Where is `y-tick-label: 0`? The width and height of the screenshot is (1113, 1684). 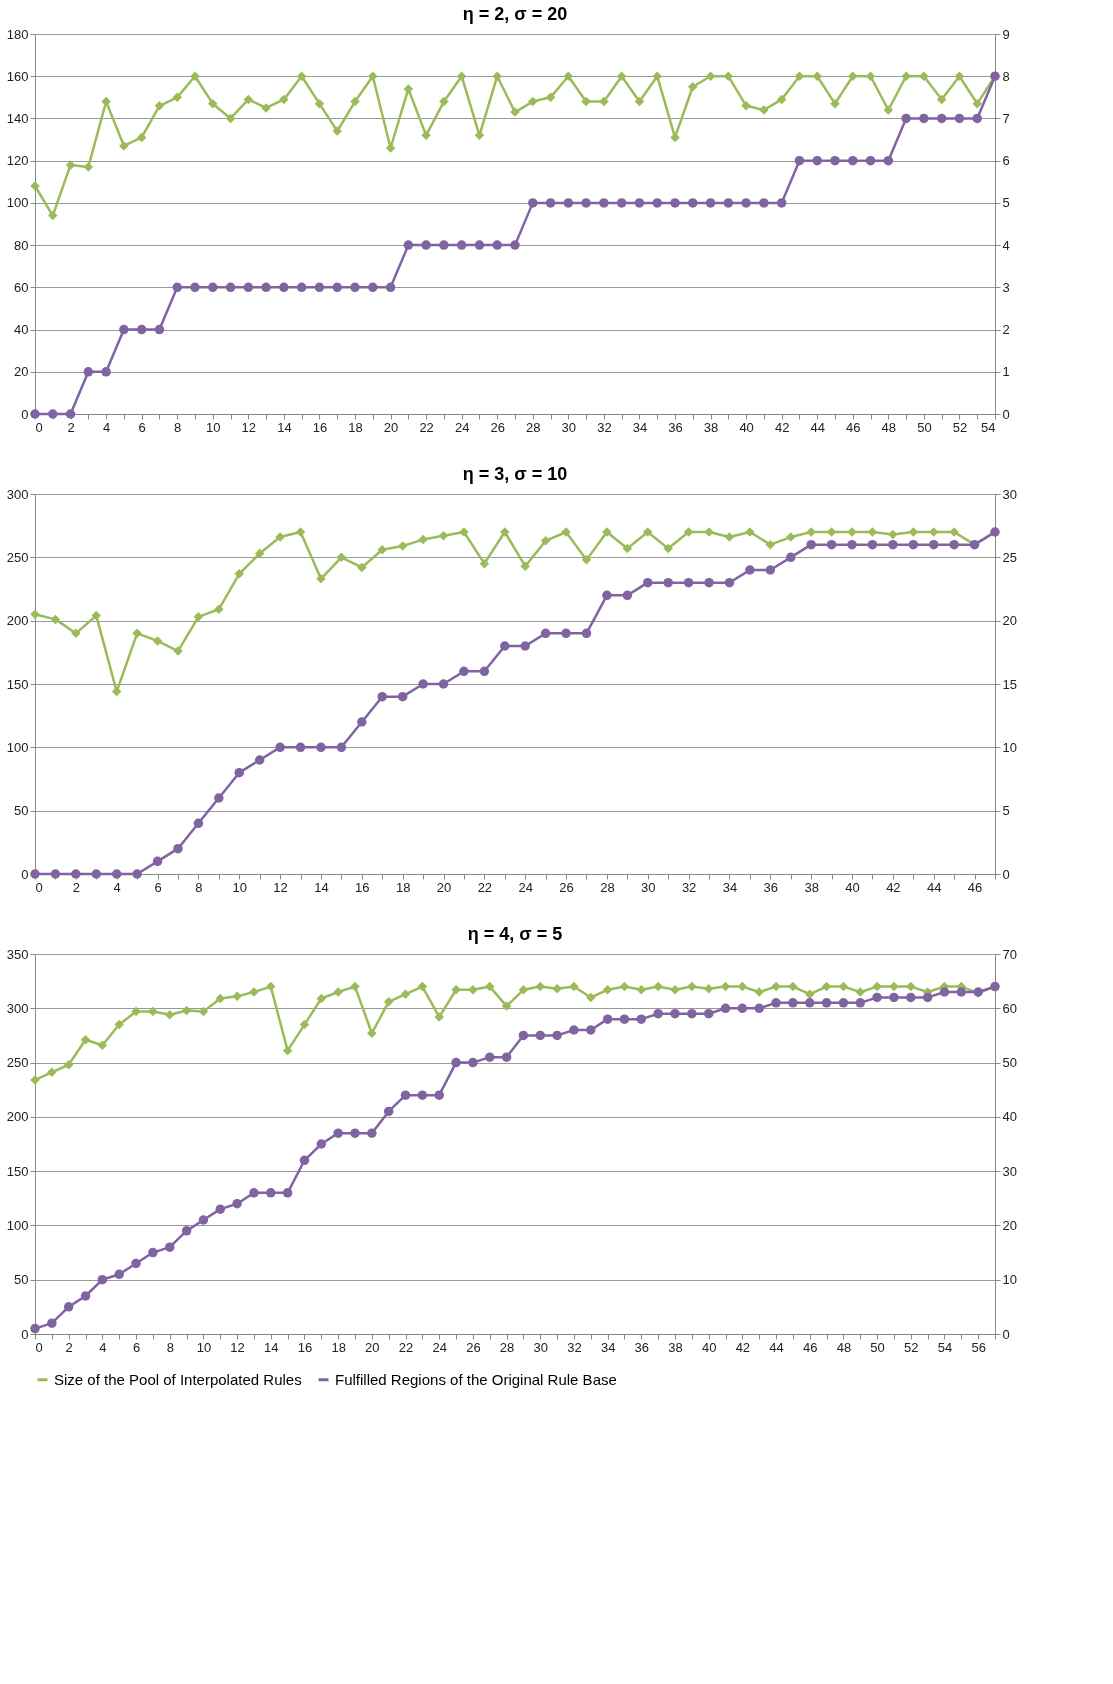 y-tick-label: 0 is located at coordinates (25, 874).